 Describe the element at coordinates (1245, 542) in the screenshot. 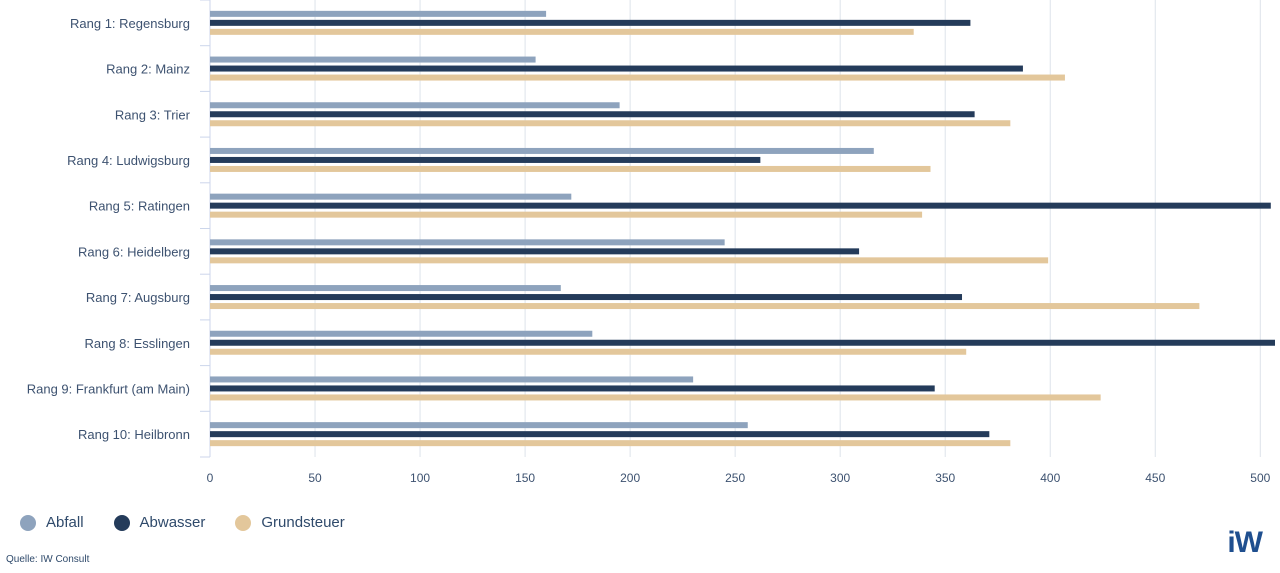

I see `iw-logo: iW` at that location.